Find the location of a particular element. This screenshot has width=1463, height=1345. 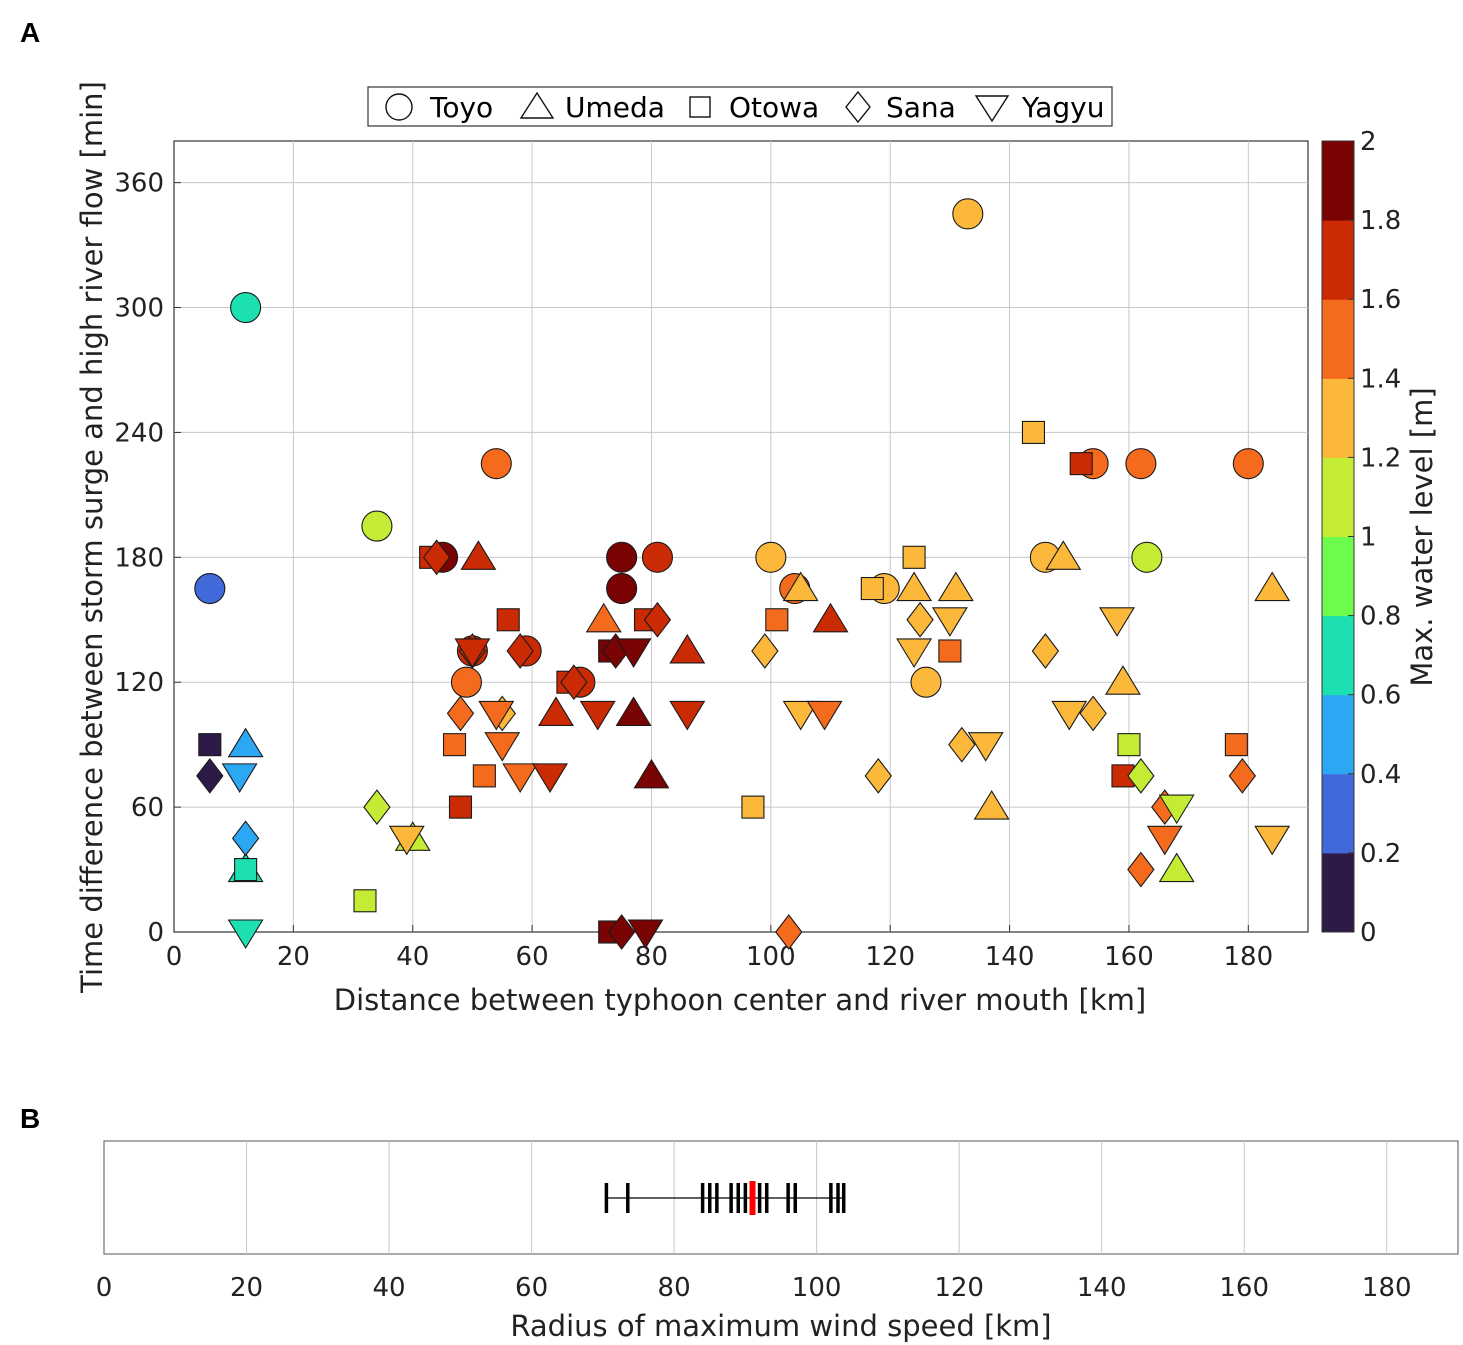

x-tick-label: 160 is located at coordinates (1129, 957).